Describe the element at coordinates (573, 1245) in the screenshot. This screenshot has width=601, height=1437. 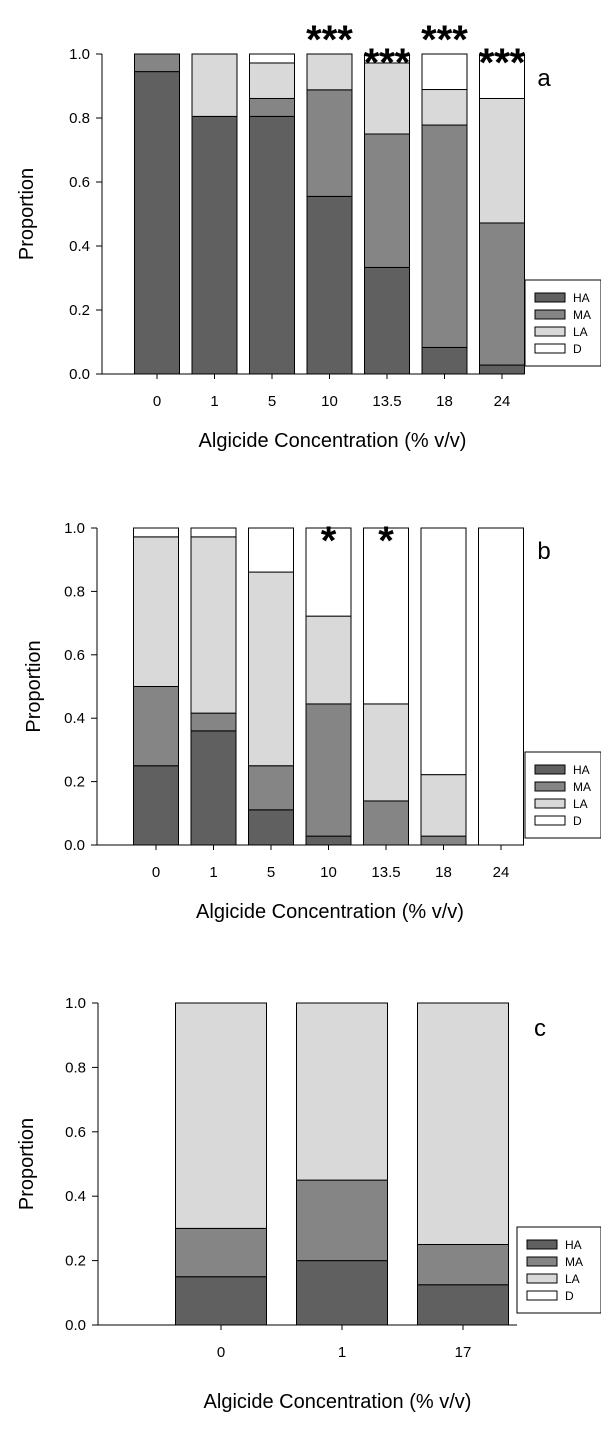
I see `legend-label: HA` at that location.